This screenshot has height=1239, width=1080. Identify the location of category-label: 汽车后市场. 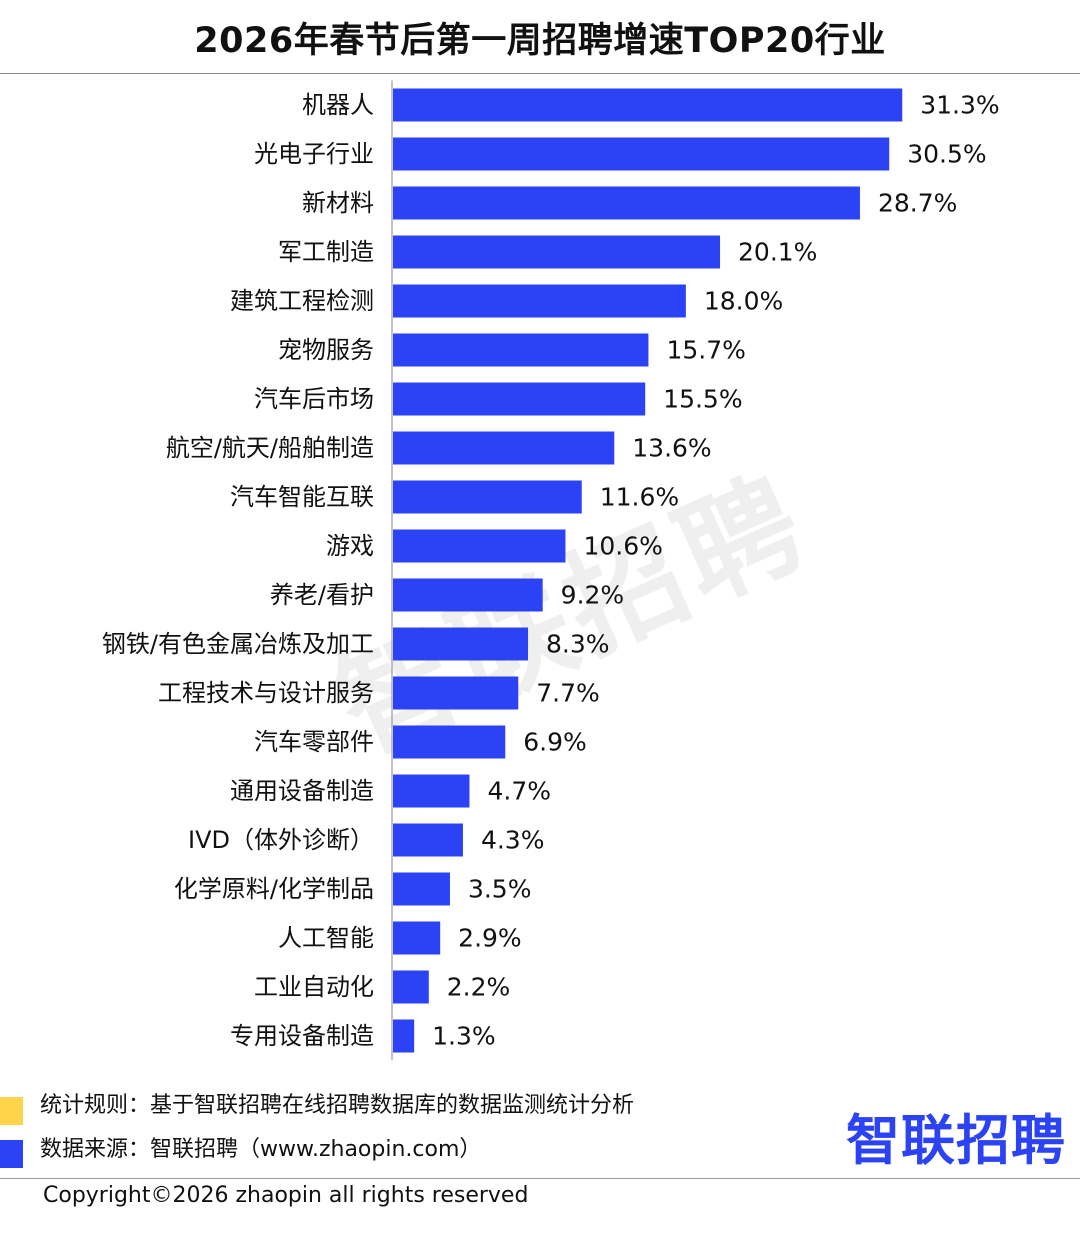
(314, 399).